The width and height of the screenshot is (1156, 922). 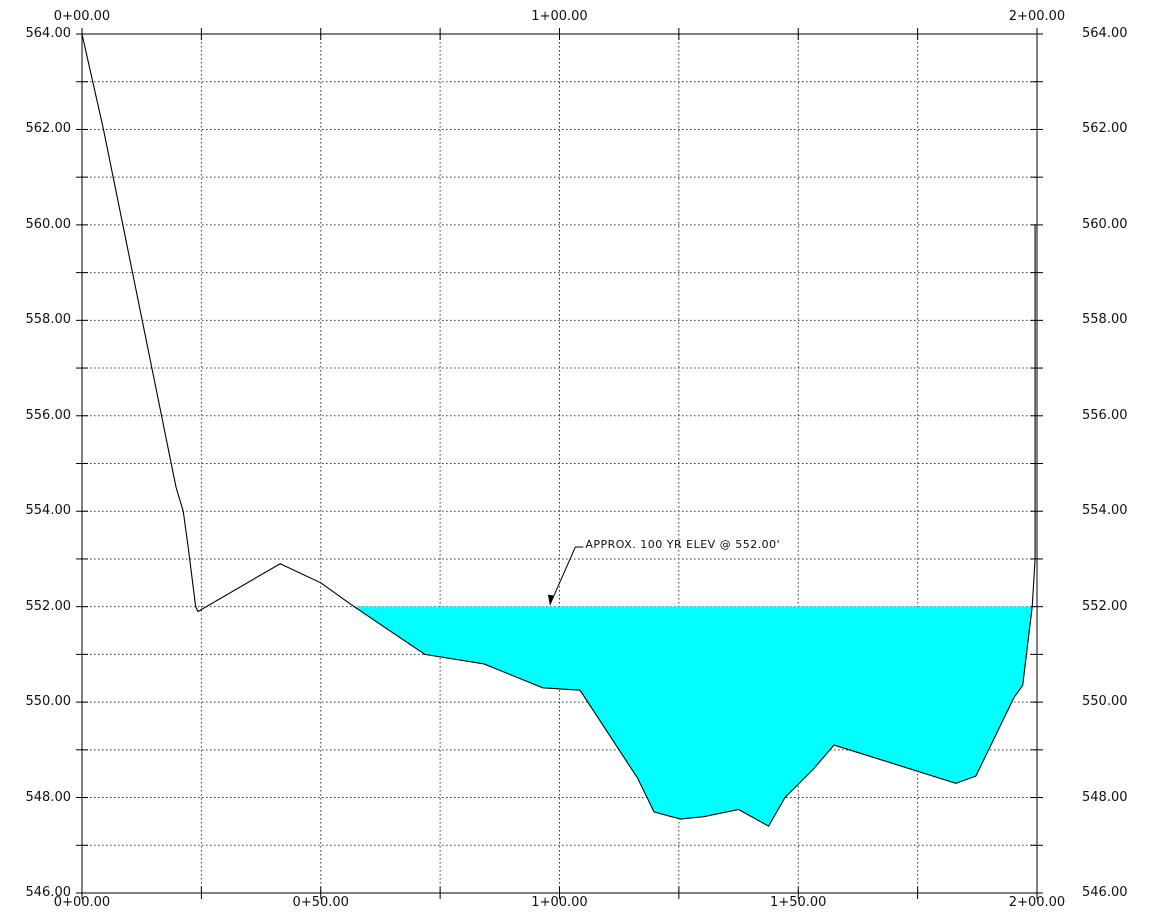 I want to click on water-fill, so click(x=693, y=716).